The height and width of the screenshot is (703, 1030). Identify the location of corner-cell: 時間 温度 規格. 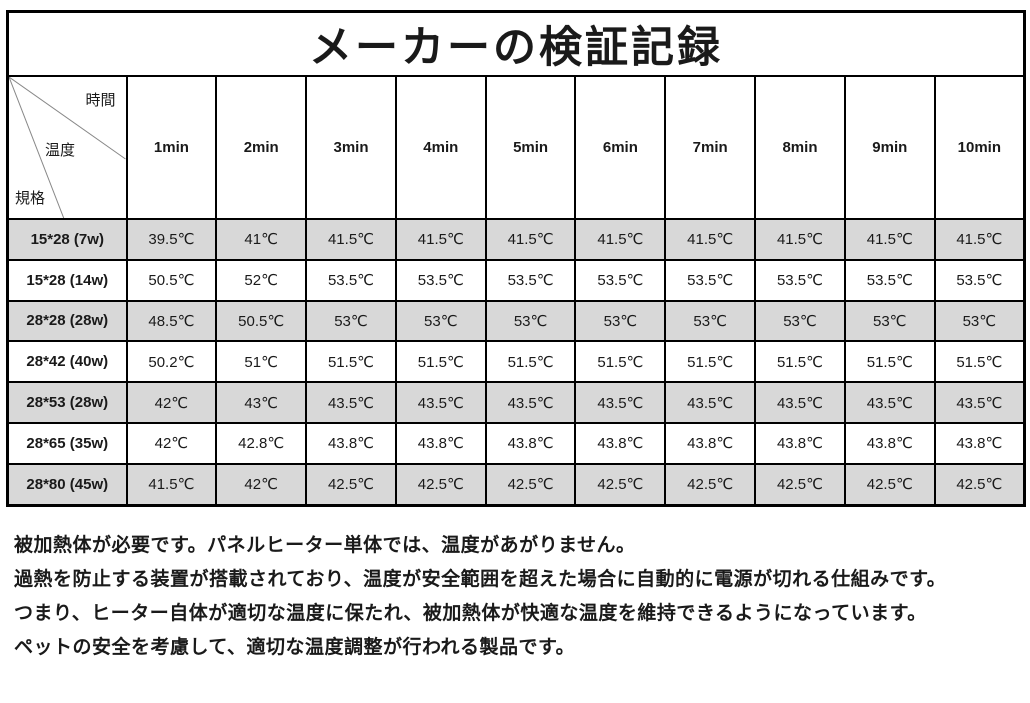
(67, 147).